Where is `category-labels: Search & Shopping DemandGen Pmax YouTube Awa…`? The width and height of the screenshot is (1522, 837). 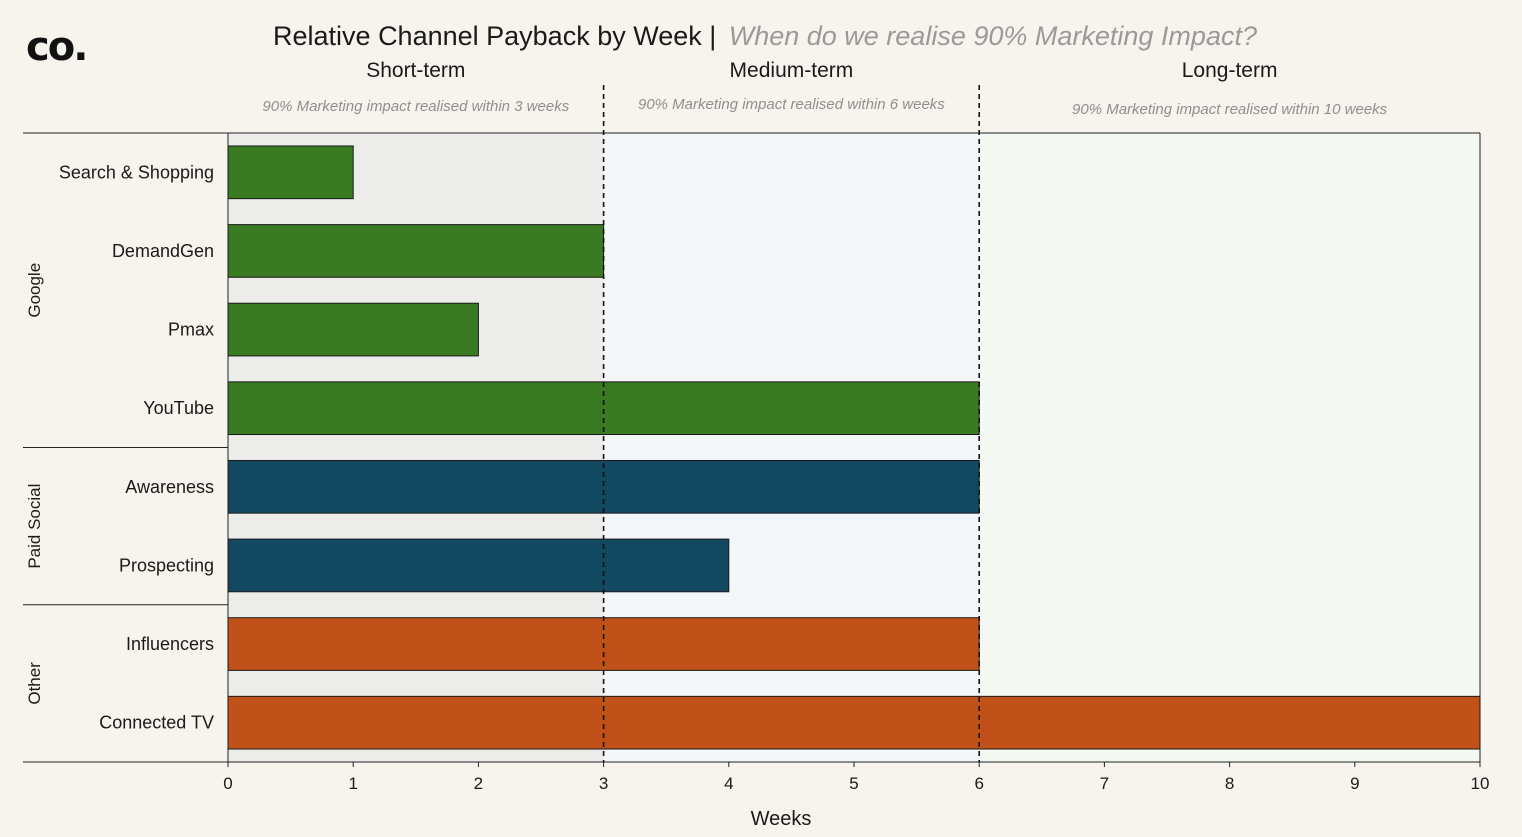 category-labels: Search & Shopping DemandGen Pmax YouTube Awa… is located at coordinates (136, 447).